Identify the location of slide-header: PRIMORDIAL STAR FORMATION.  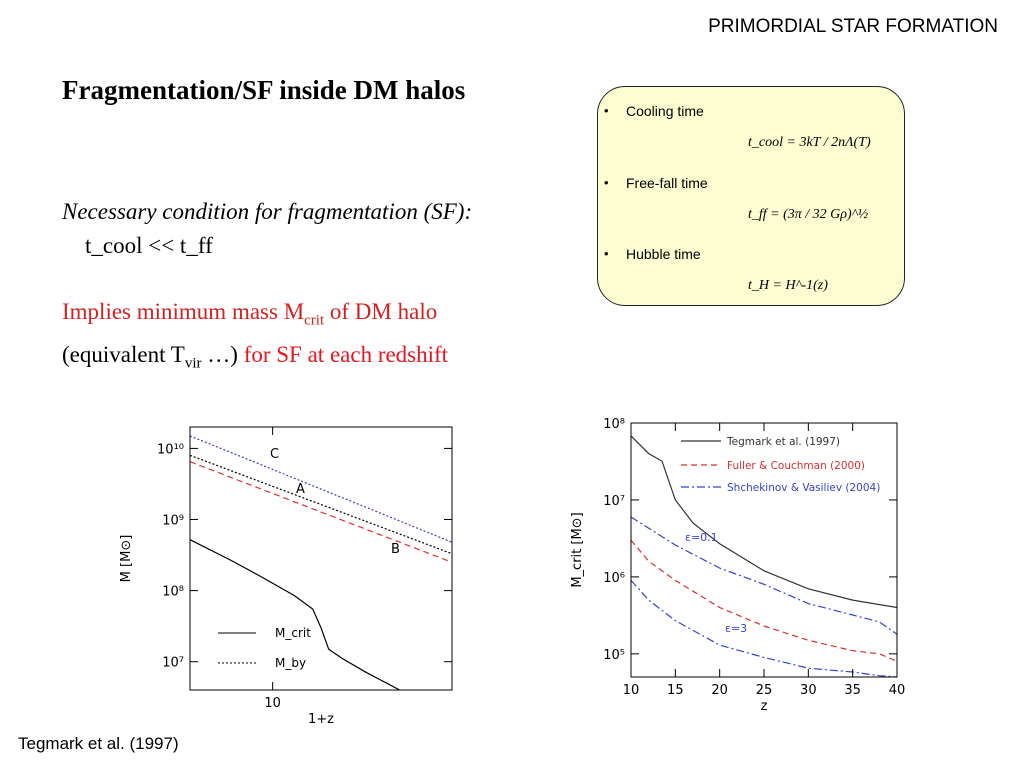
(853, 26).